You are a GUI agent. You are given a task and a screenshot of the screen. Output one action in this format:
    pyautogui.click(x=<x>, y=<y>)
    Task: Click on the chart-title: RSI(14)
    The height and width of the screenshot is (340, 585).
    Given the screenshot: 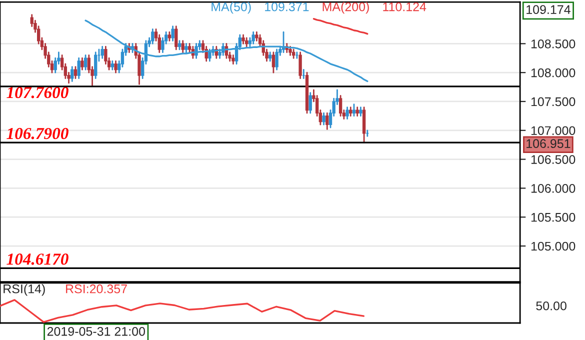 What is the action you would take?
    pyautogui.click(x=24, y=290)
    